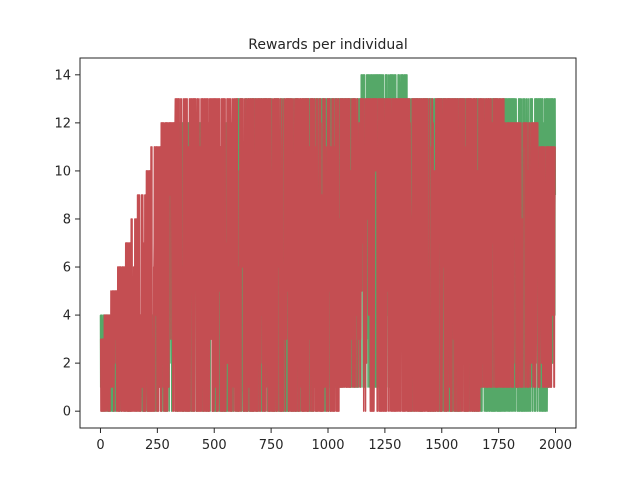  Describe the element at coordinates (62, 75) in the screenshot. I see `y-tick-label: 14` at that location.